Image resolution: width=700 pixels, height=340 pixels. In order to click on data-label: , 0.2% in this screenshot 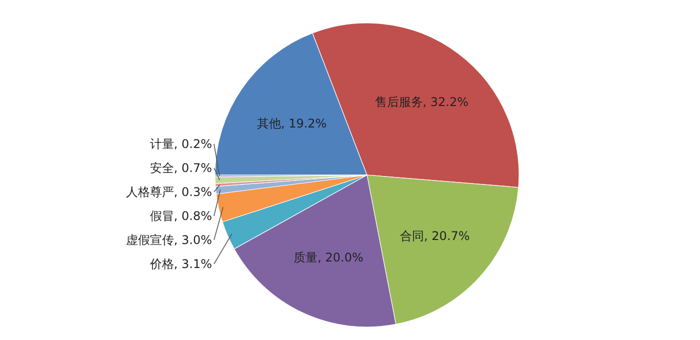, I will do `click(193, 144)`.